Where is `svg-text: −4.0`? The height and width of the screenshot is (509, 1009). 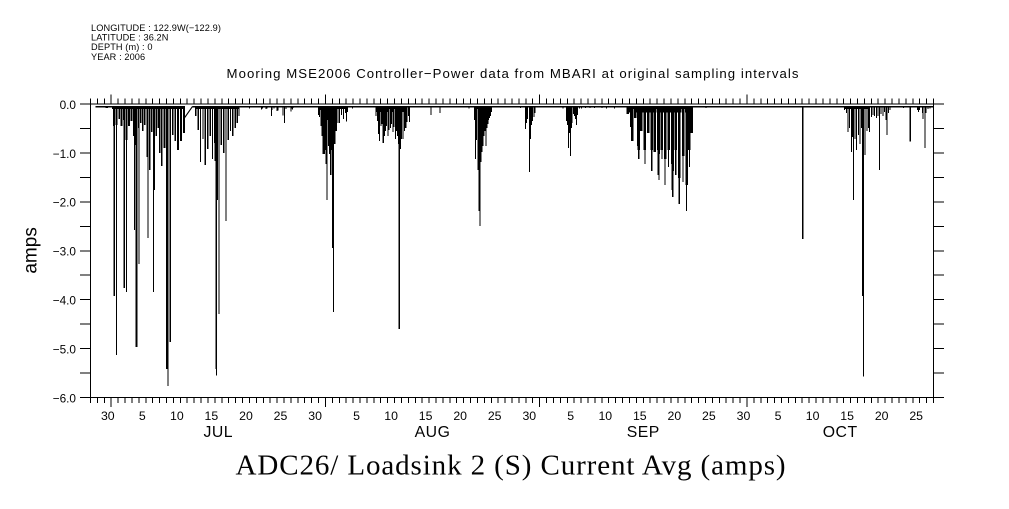
svg-text: −4.0 is located at coordinates (65, 301).